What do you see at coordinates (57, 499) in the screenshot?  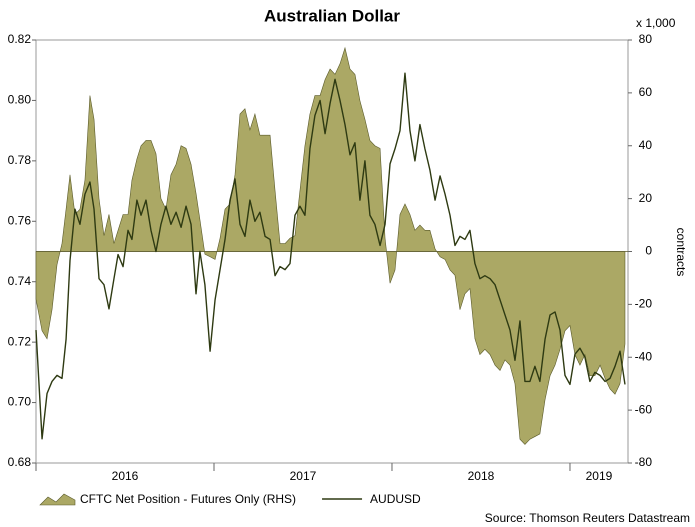 I see `legend-swatch` at bounding box center [57, 499].